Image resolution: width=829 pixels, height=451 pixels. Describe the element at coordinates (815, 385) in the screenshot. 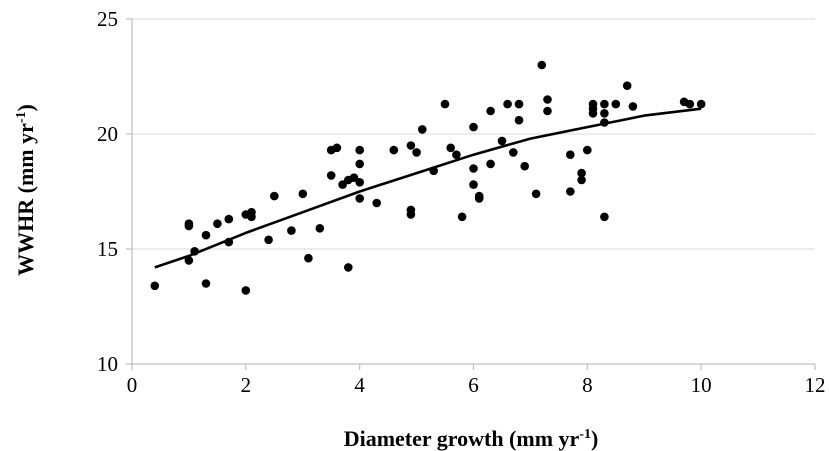

I see `x-tick-label: 12` at that location.